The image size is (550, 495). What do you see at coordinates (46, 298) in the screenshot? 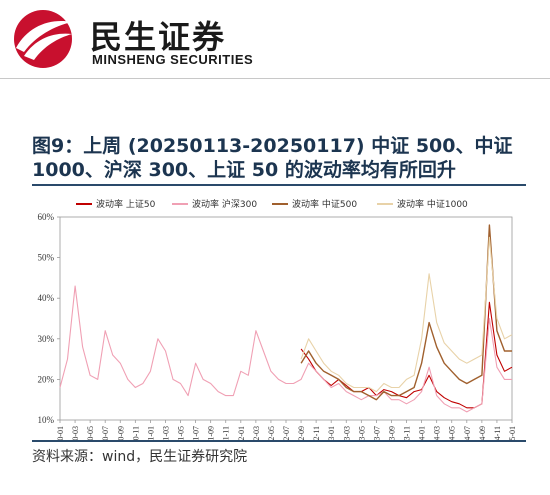
I see `y-tick-label: 40%` at bounding box center [46, 298].